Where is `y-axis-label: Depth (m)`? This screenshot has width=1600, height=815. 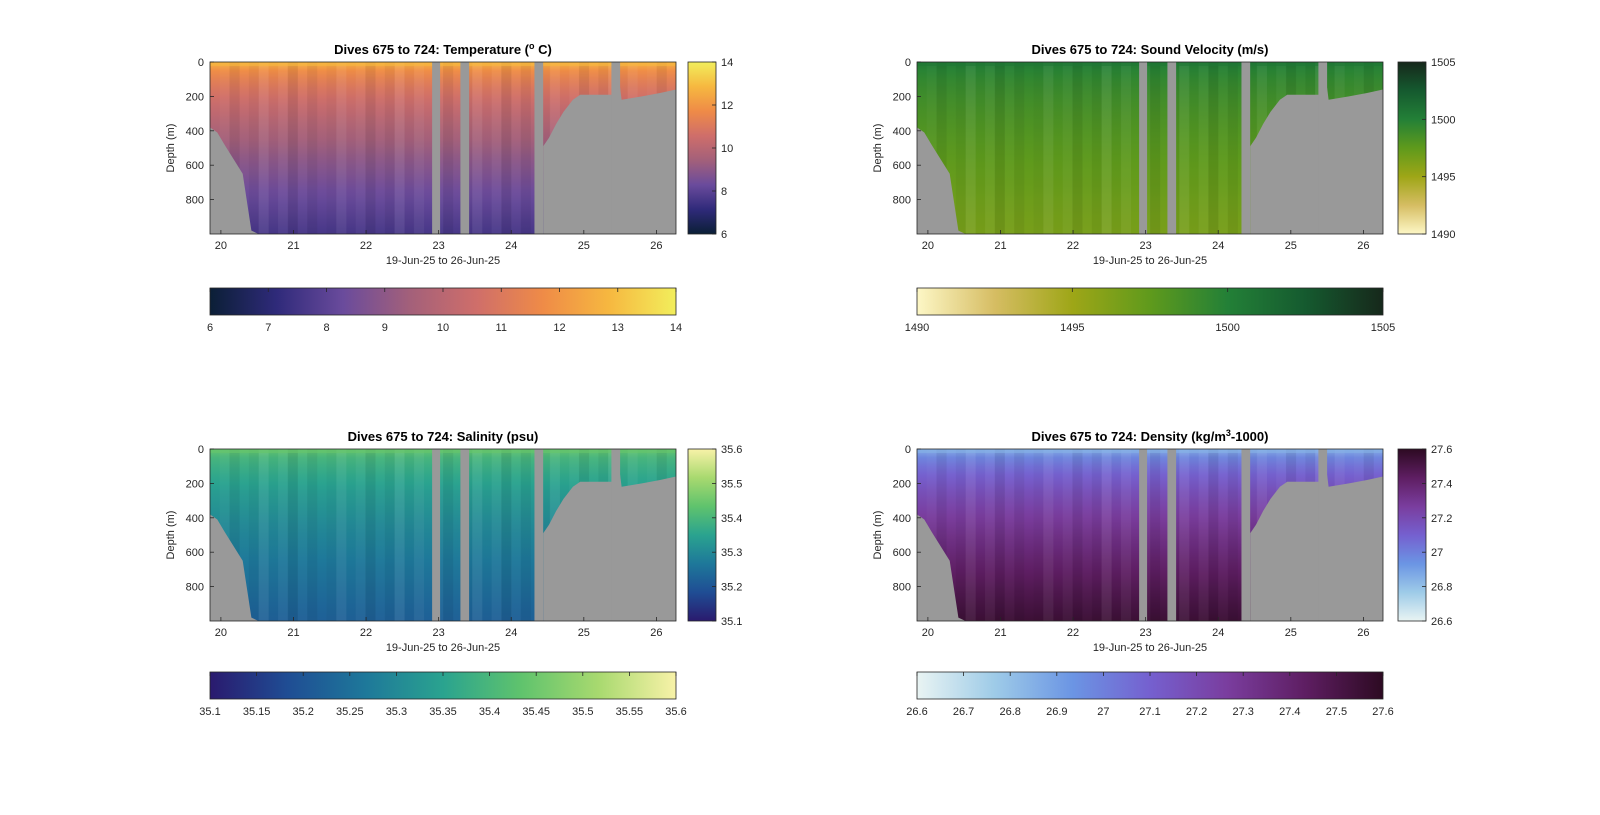 y-axis-label: Depth (m) is located at coordinates (878, 535).